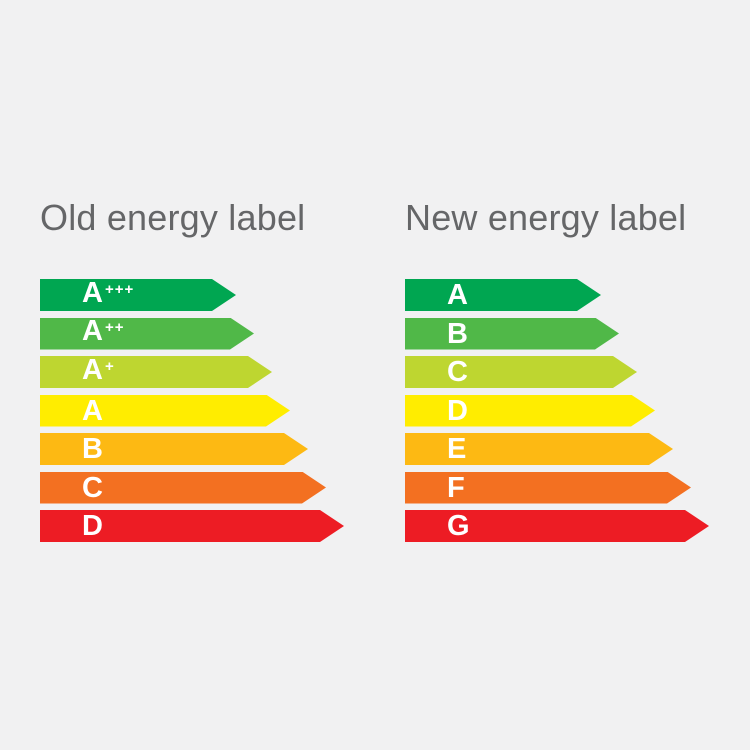 This screenshot has height=750, width=750. I want to click on grade-label: A +, so click(77, 372).